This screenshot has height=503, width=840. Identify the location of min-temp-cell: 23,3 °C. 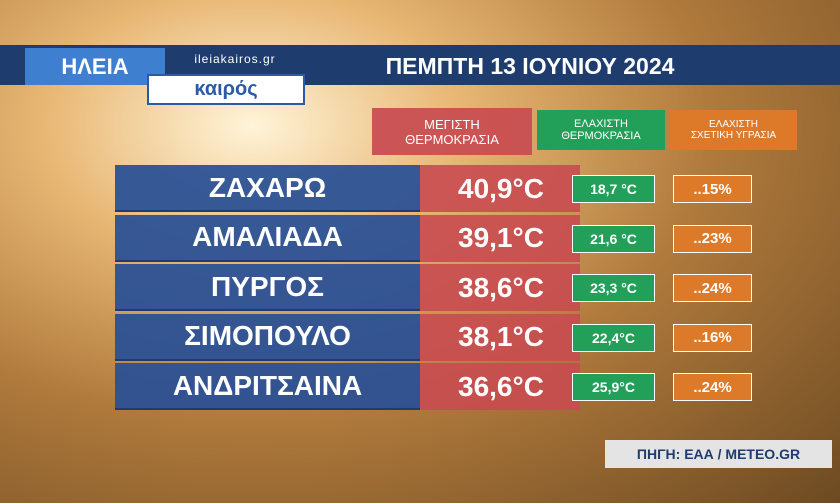
(613, 288).